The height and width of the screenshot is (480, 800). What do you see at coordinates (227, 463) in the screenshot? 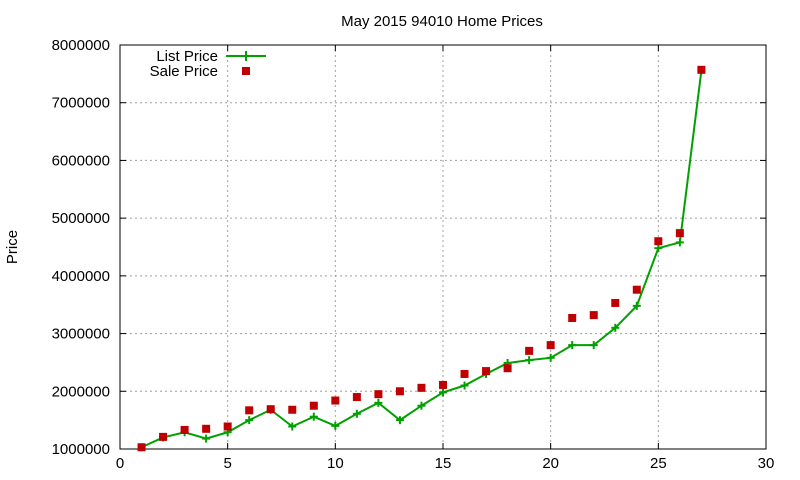
I see `x-tick-label: 5` at bounding box center [227, 463].